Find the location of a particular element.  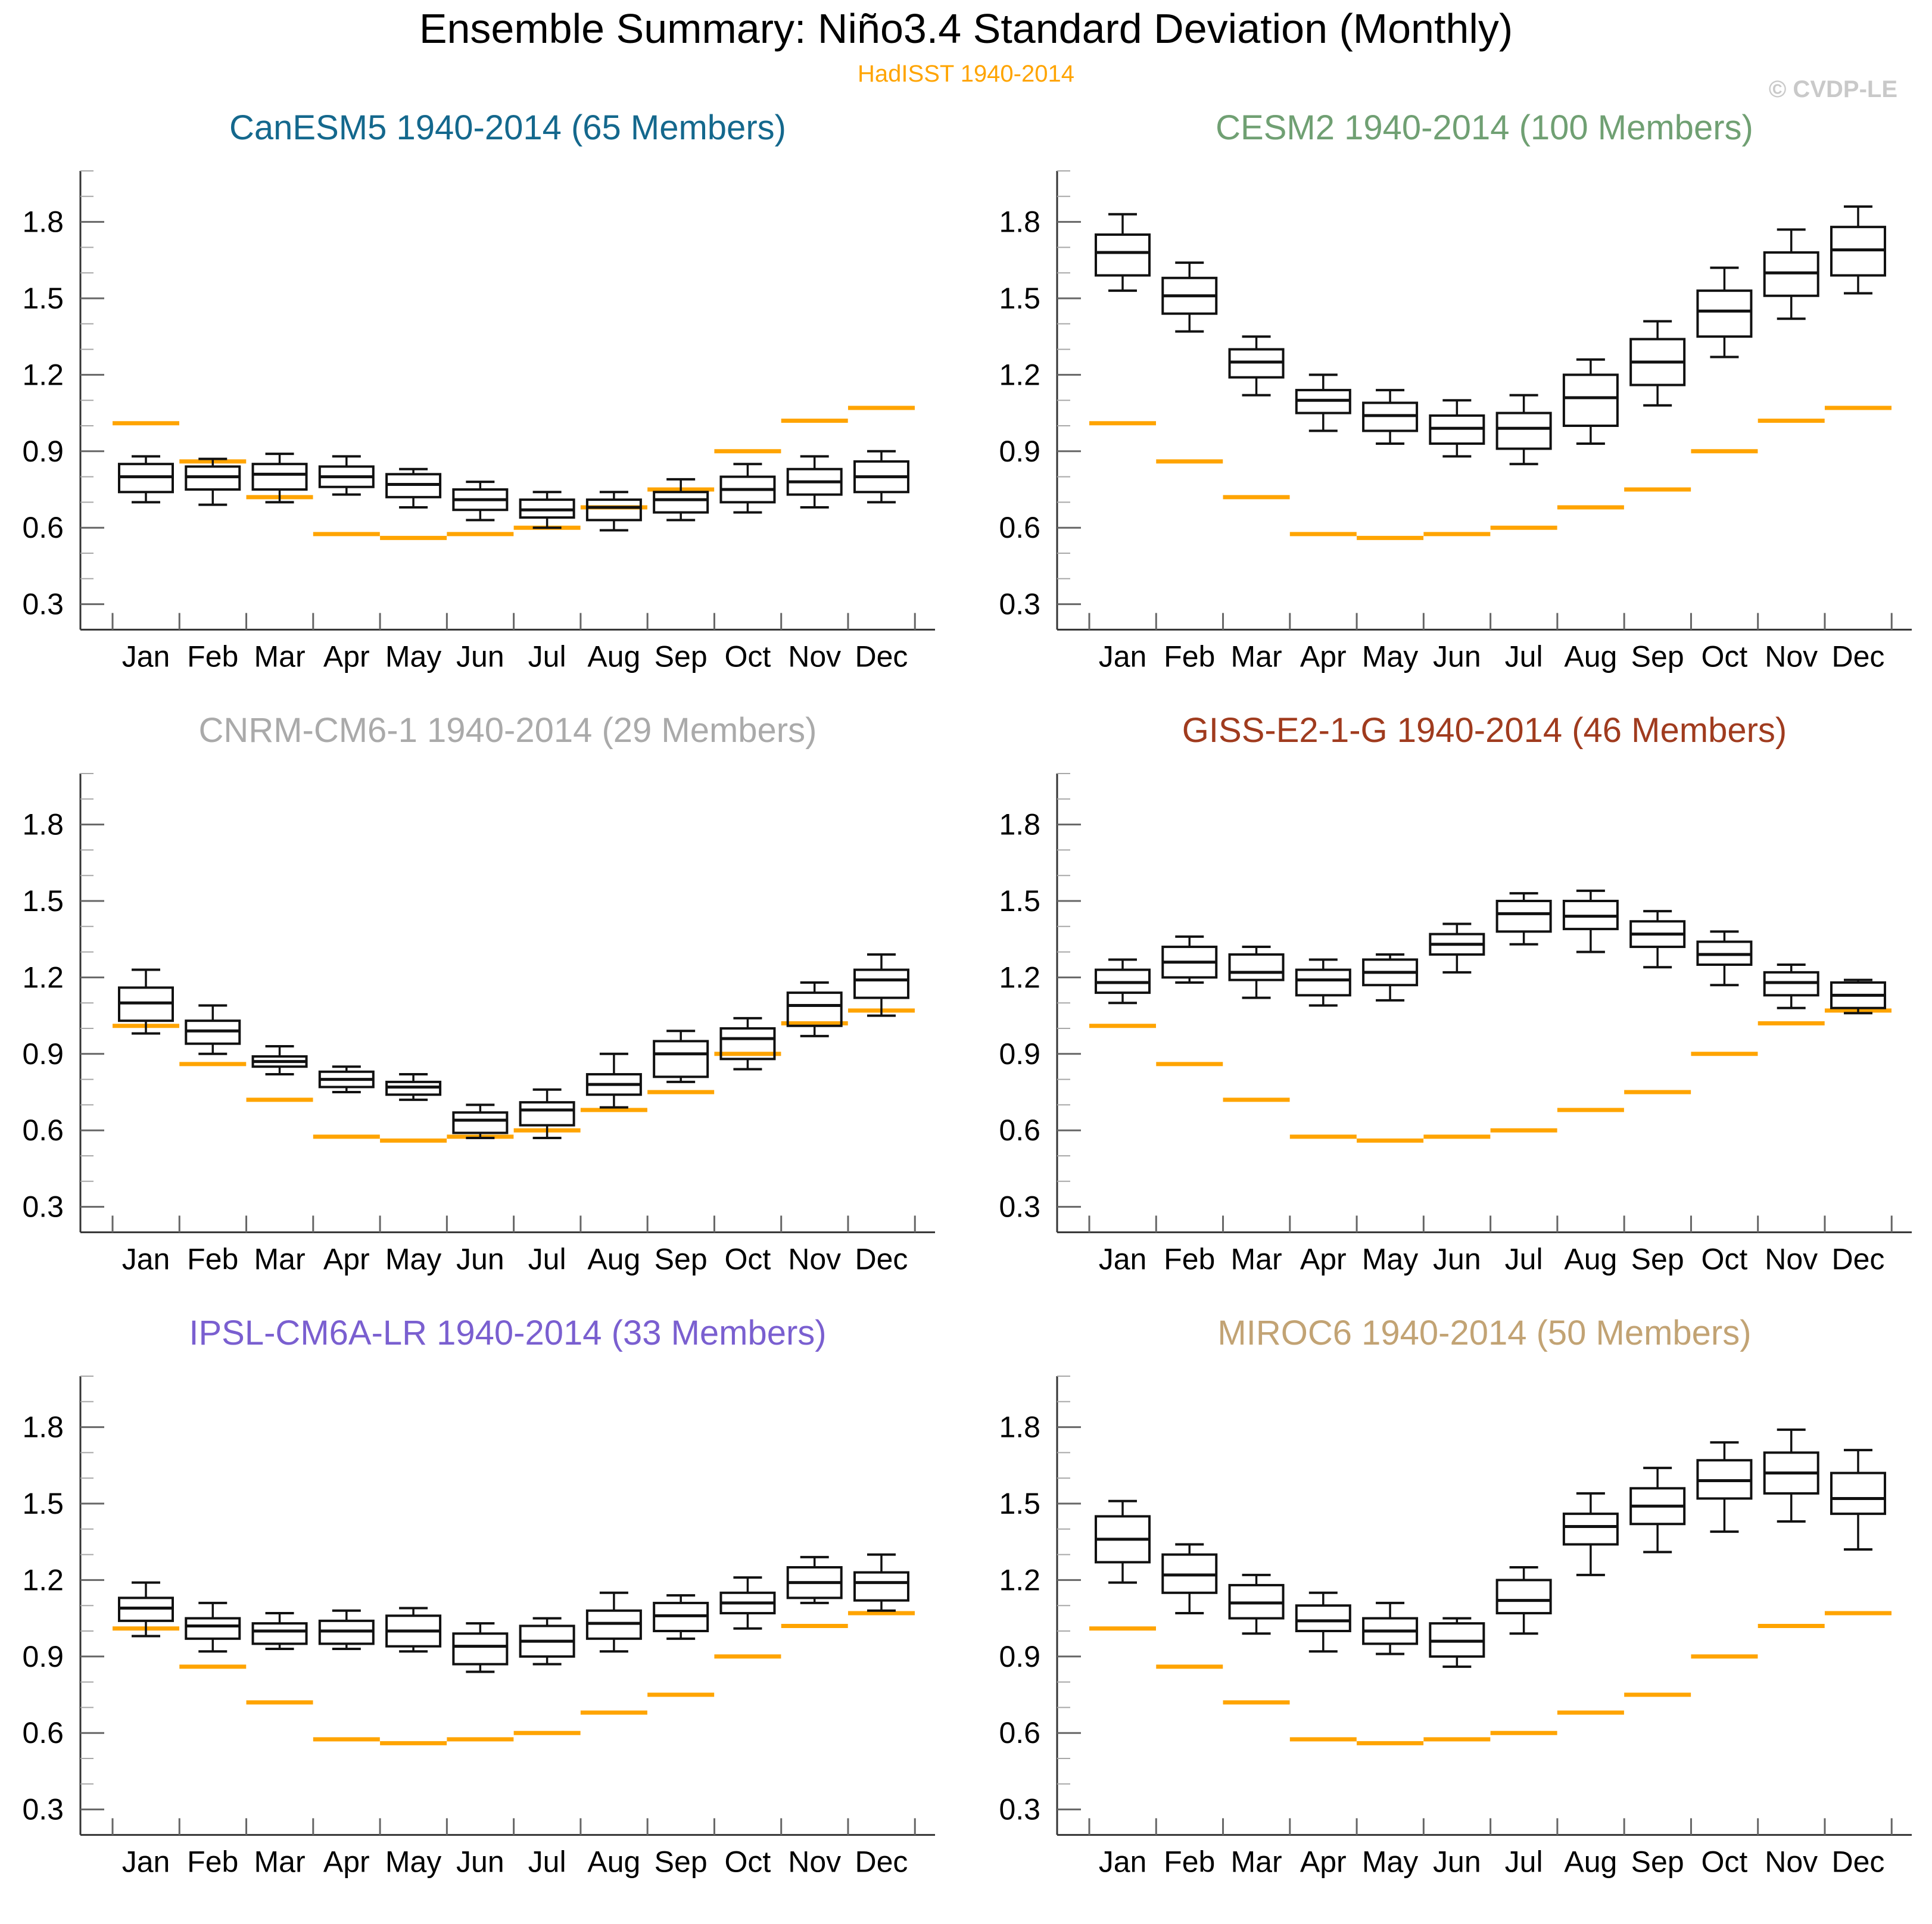

box-cnrm-cm6-1-apr is located at coordinates (347, 1079).